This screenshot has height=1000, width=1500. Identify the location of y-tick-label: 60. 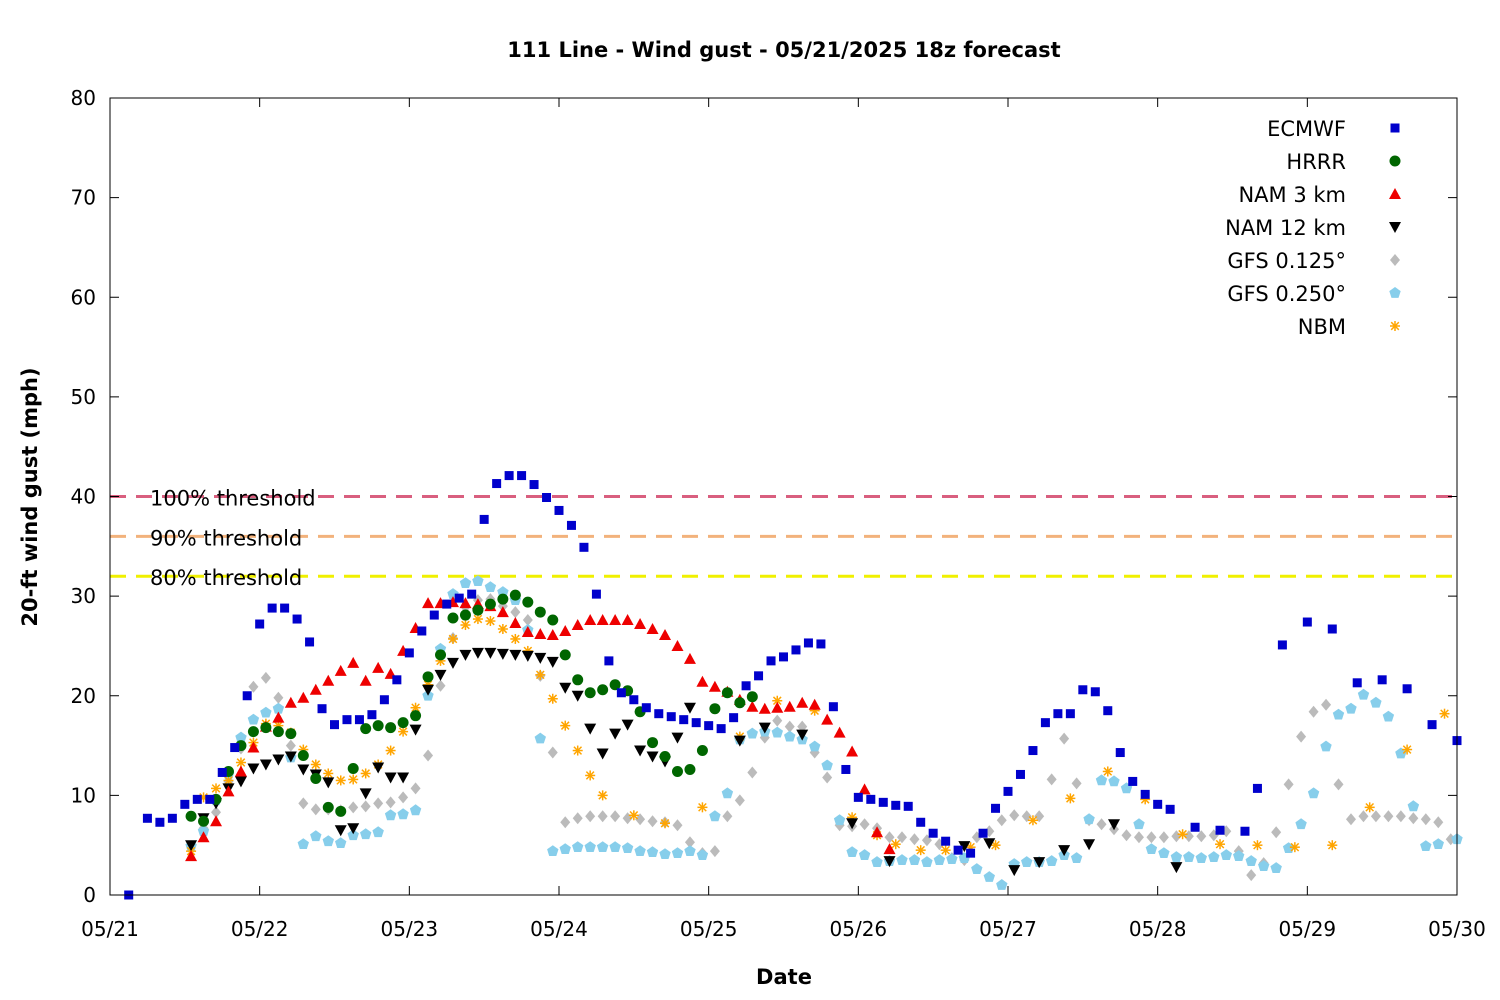
(83, 297).